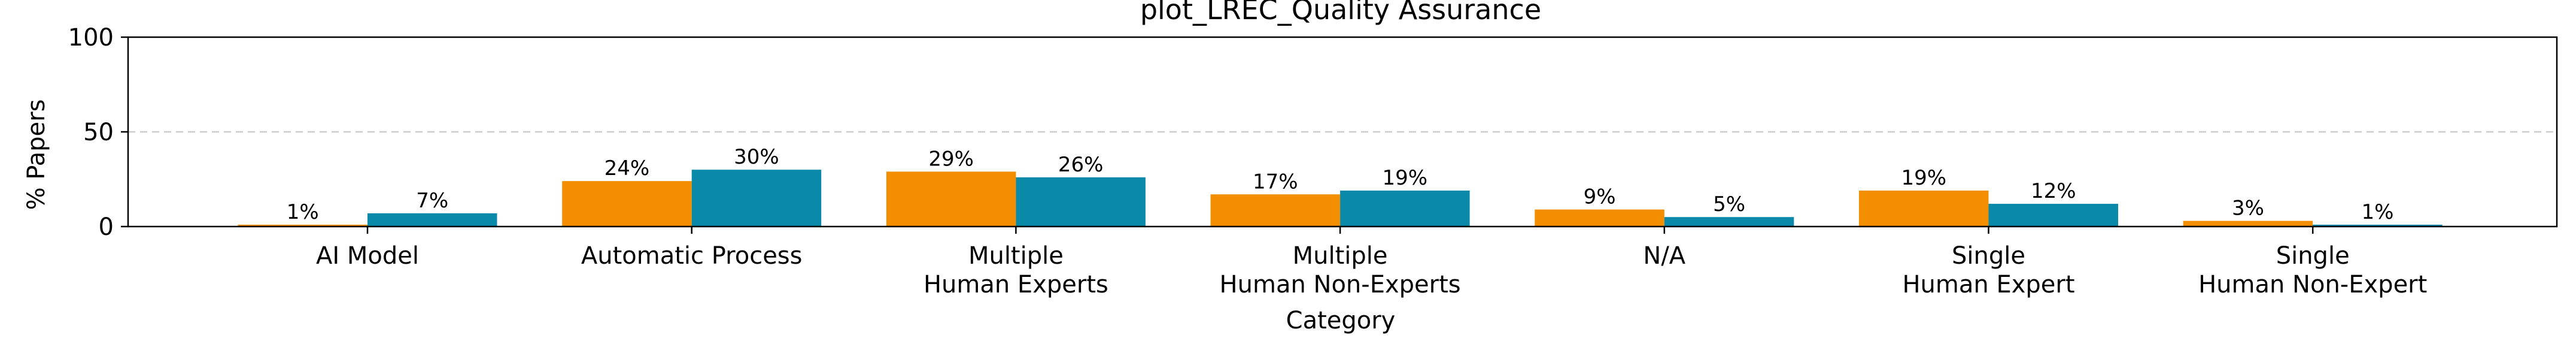 This screenshot has height=362, width=2576. I want to click on y-axis-label: % Papers, so click(36, 154).